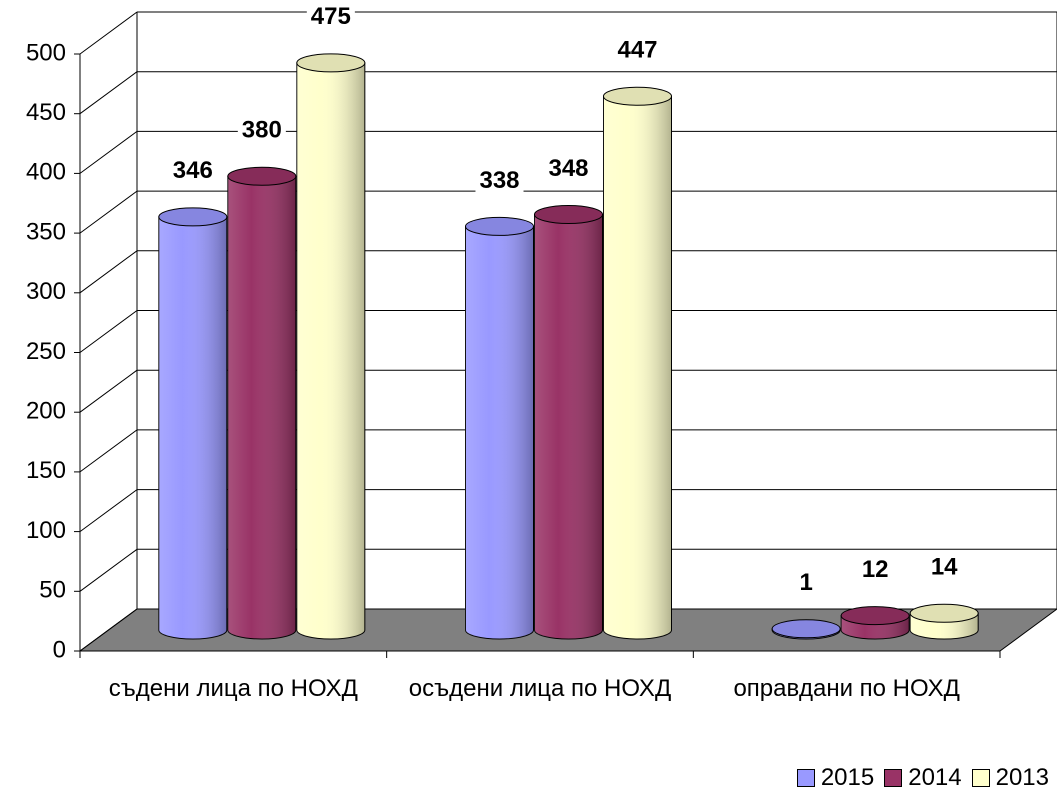 This screenshot has width=1057, height=798. What do you see at coordinates (46, 112) in the screenshot?
I see `y-tick-label: 450` at bounding box center [46, 112].